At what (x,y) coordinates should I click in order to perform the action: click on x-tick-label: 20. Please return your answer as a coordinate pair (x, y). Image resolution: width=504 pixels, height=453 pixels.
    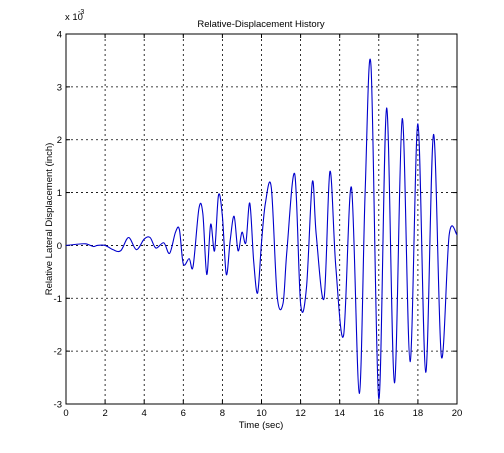
    Looking at the image, I should click on (457, 413).